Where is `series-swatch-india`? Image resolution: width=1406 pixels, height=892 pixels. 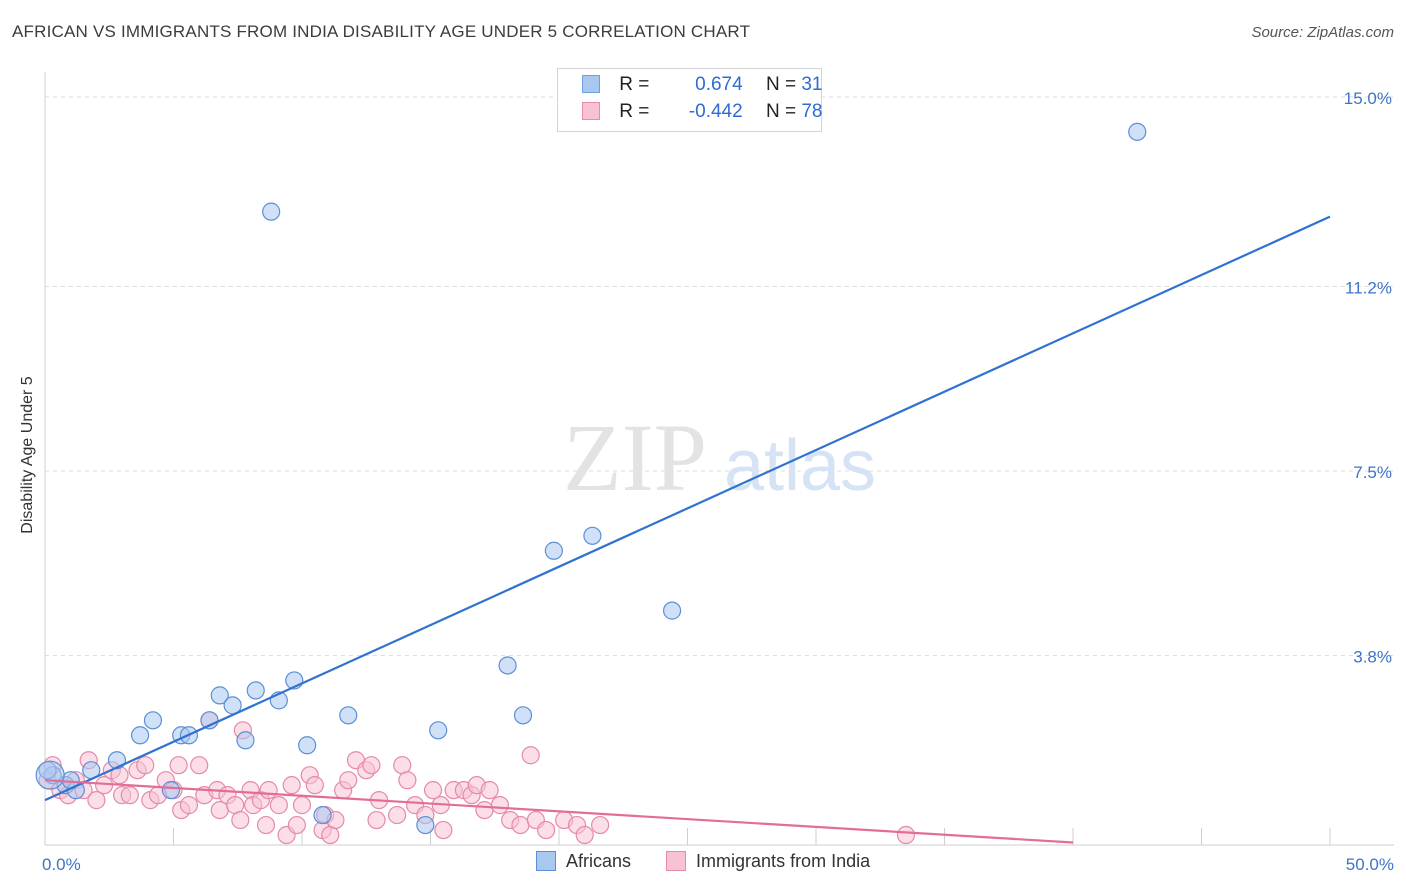
series-swatch-india is located at coordinates (676, 861).